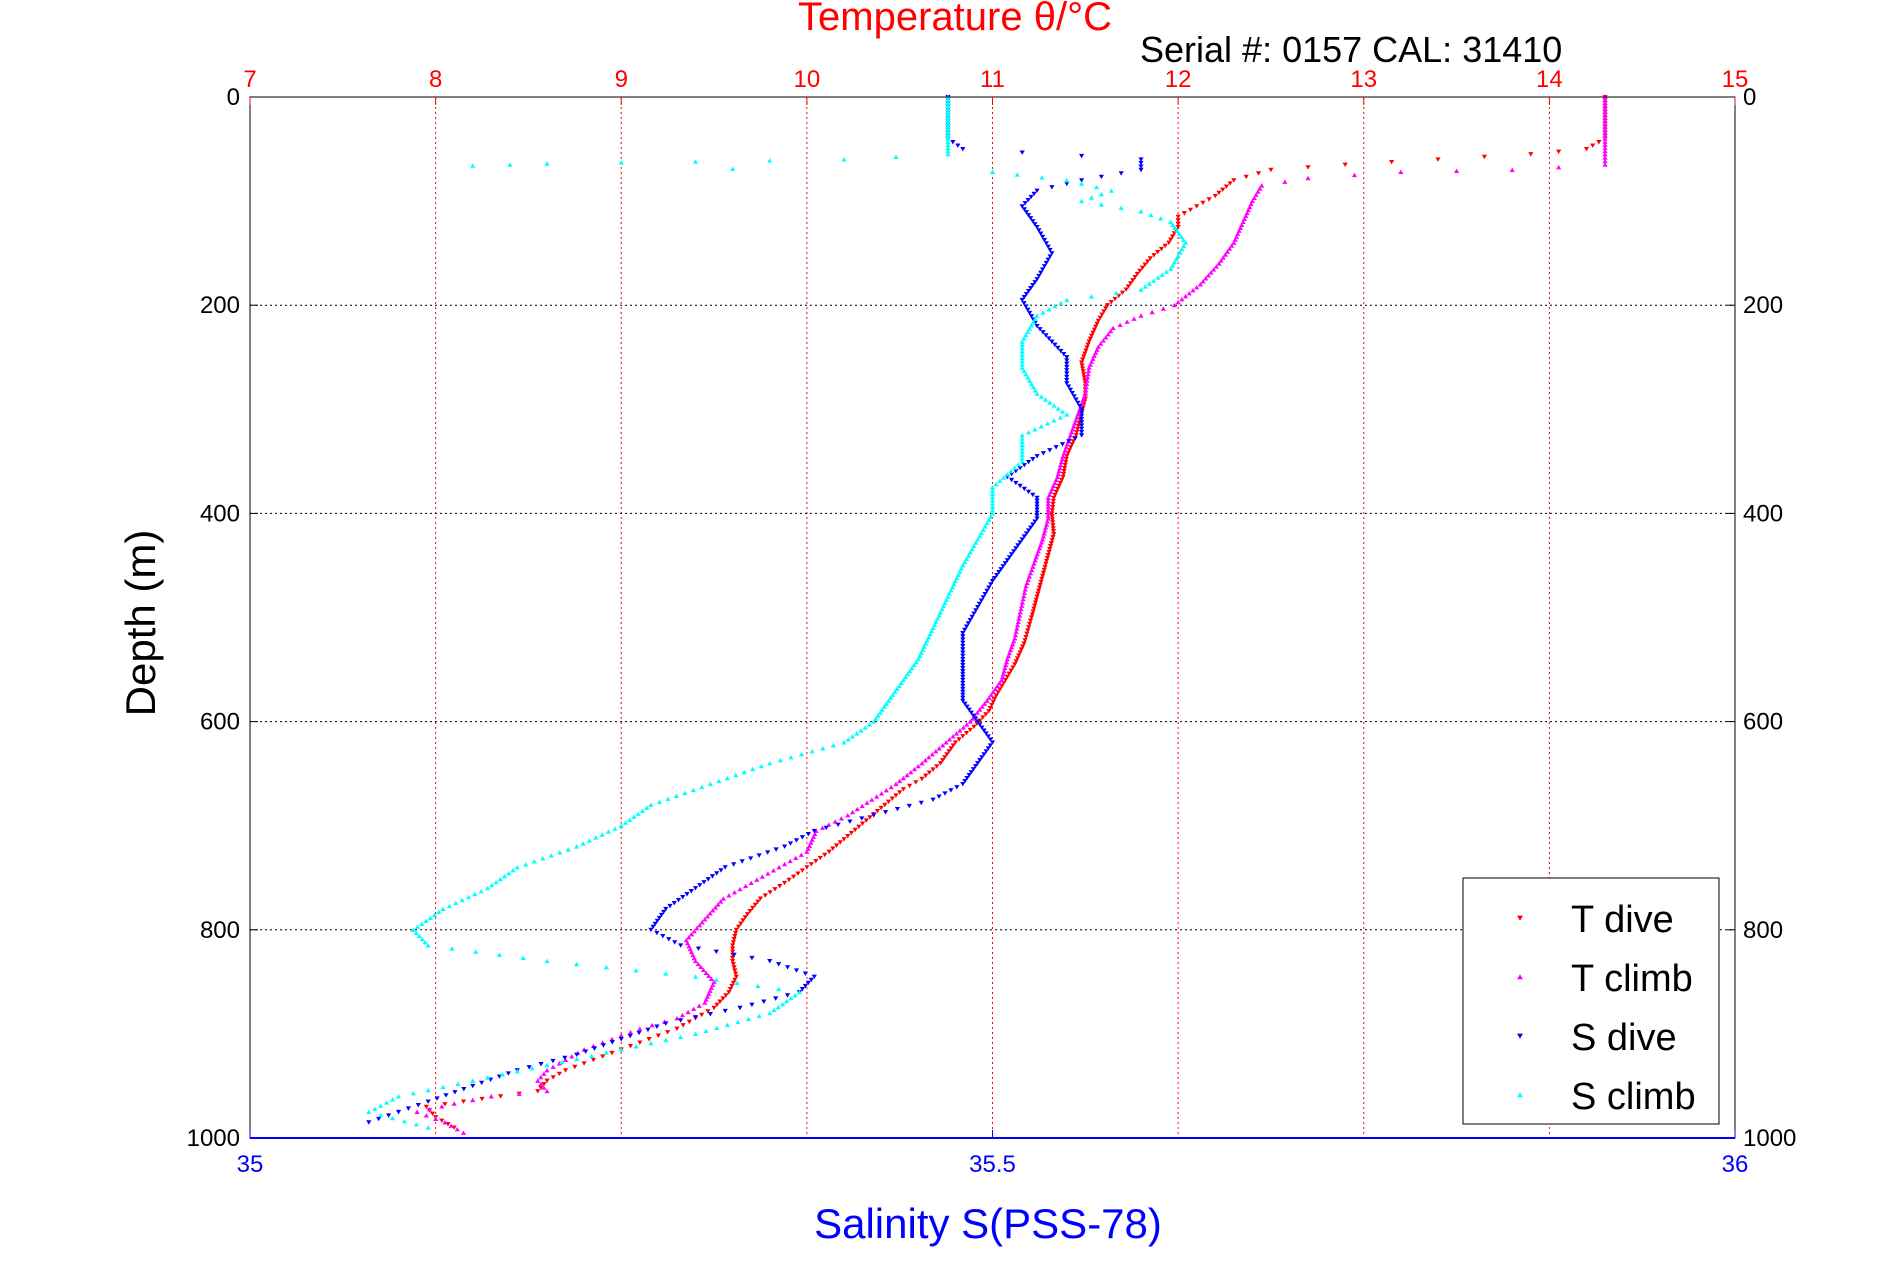 This screenshot has height=1262, width=1891. Describe the element at coordinates (1351, 49) in the screenshot. I see `serial-subtitle: Serial #: 0157 CAL: 31410` at that location.